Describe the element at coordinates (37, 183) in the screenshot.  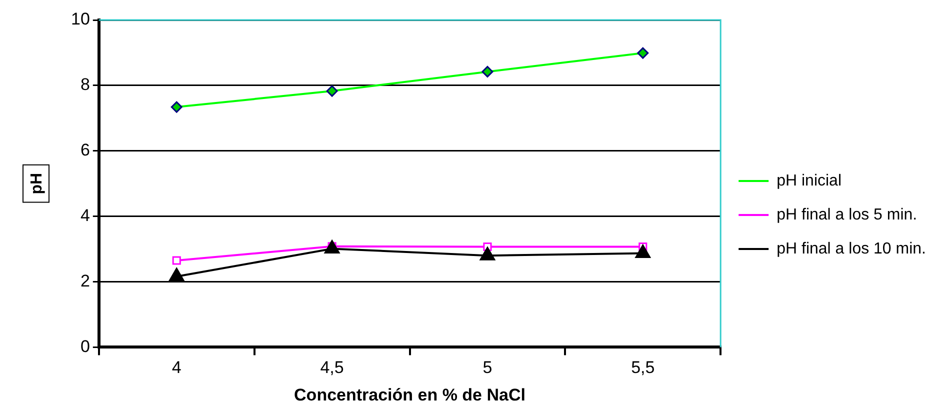
I see `y-axis-title: pH` at that location.